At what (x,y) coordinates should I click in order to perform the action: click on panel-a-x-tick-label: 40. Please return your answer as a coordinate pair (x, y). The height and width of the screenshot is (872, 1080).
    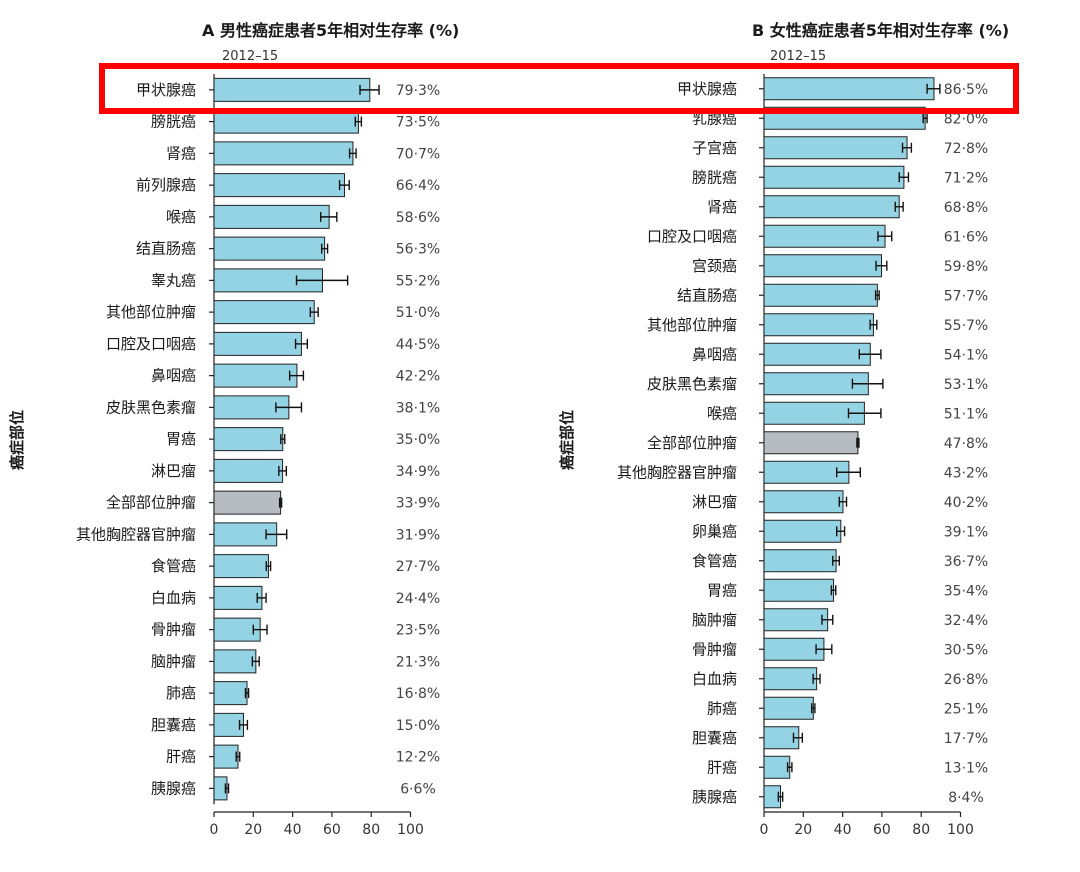
    Looking at the image, I should click on (293, 830).